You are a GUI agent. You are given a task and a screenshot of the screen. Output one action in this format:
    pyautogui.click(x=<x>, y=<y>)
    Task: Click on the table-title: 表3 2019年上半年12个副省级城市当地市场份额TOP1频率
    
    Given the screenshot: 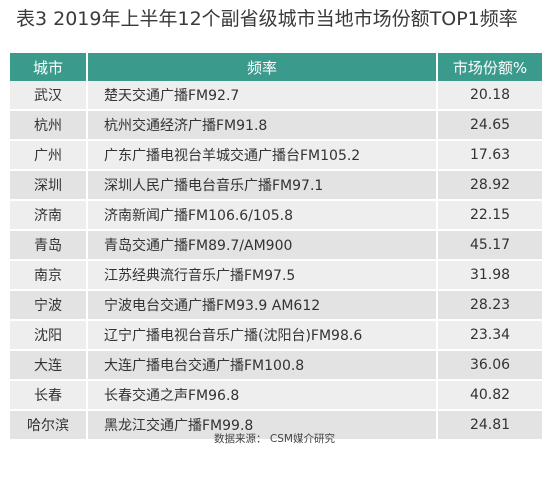 What is the action you would take?
    pyautogui.click(x=267, y=19)
    